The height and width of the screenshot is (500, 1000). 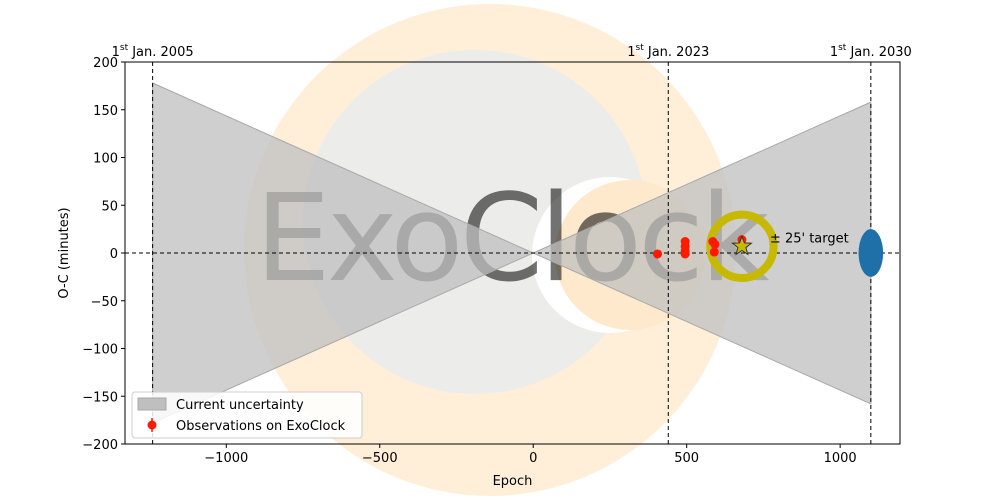 What do you see at coordinates (840, 458) in the screenshot?
I see `x-tick-label-4: 1000` at bounding box center [840, 458].